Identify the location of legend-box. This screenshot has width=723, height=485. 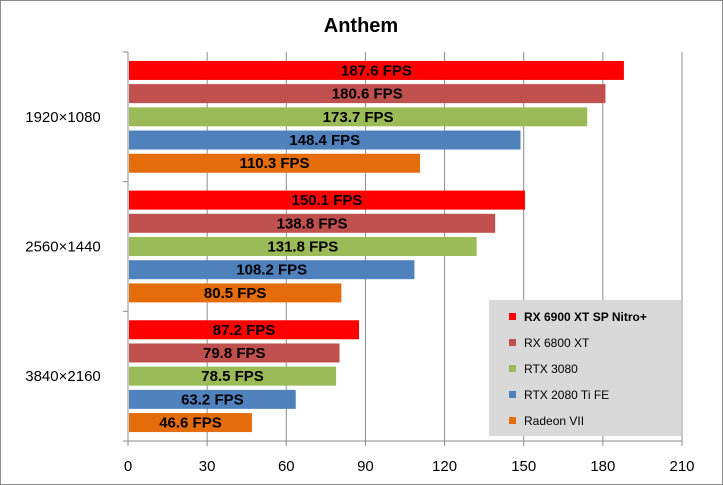
(585, 368).